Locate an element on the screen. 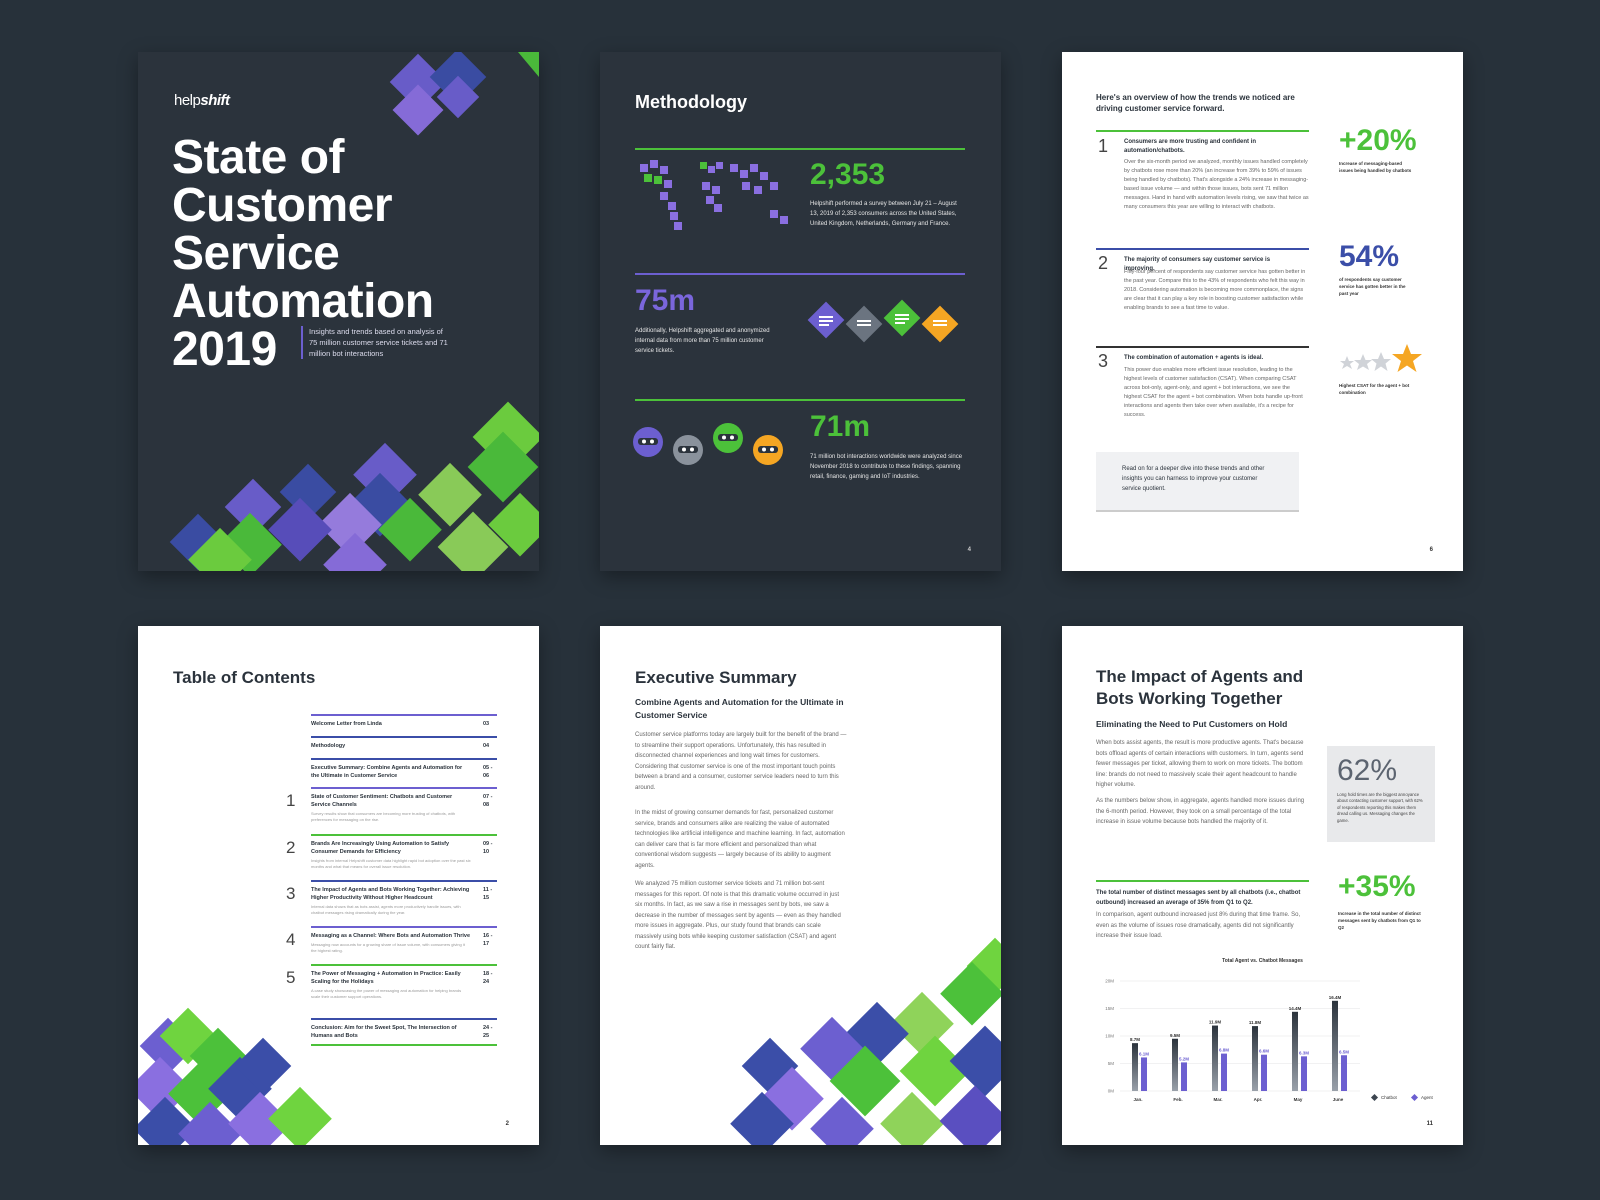 Image resolution: width=1600 pixels, height=1200 pixels. toc-row-page: 18 - 24 is located at coordinates (488, 978).